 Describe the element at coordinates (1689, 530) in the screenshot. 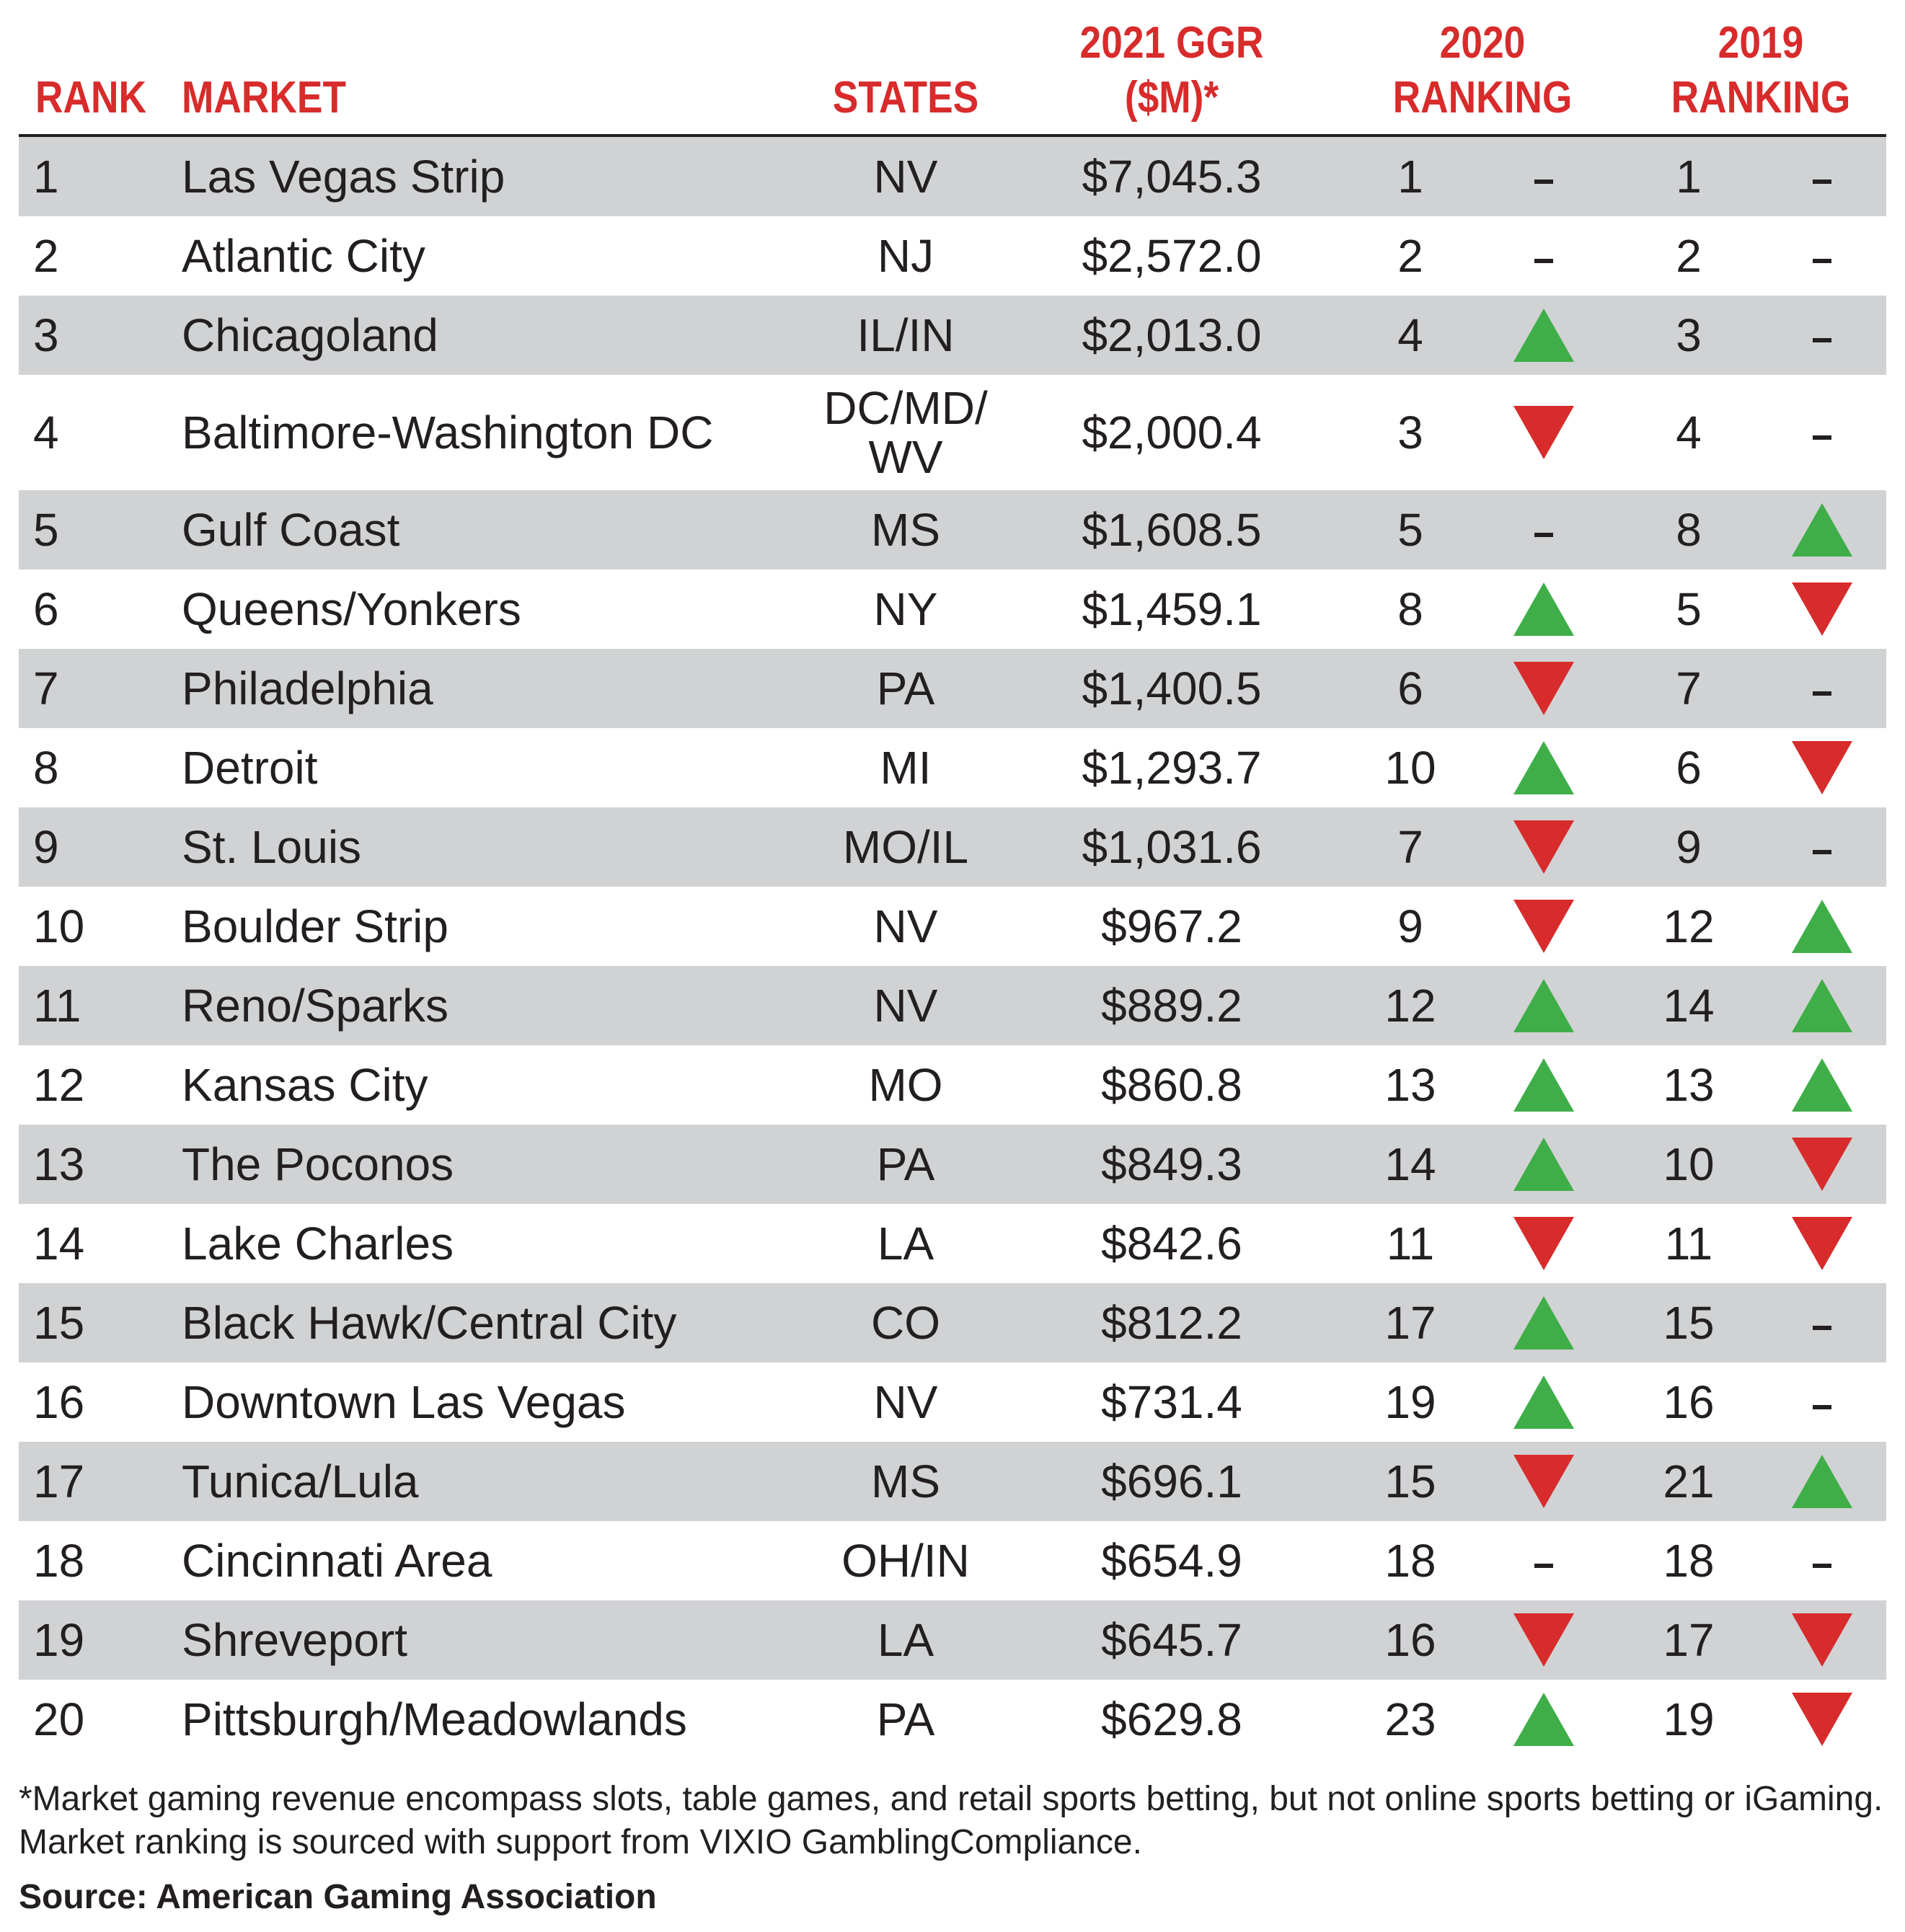

I see `ranking-2019-cell: 8` at that location.